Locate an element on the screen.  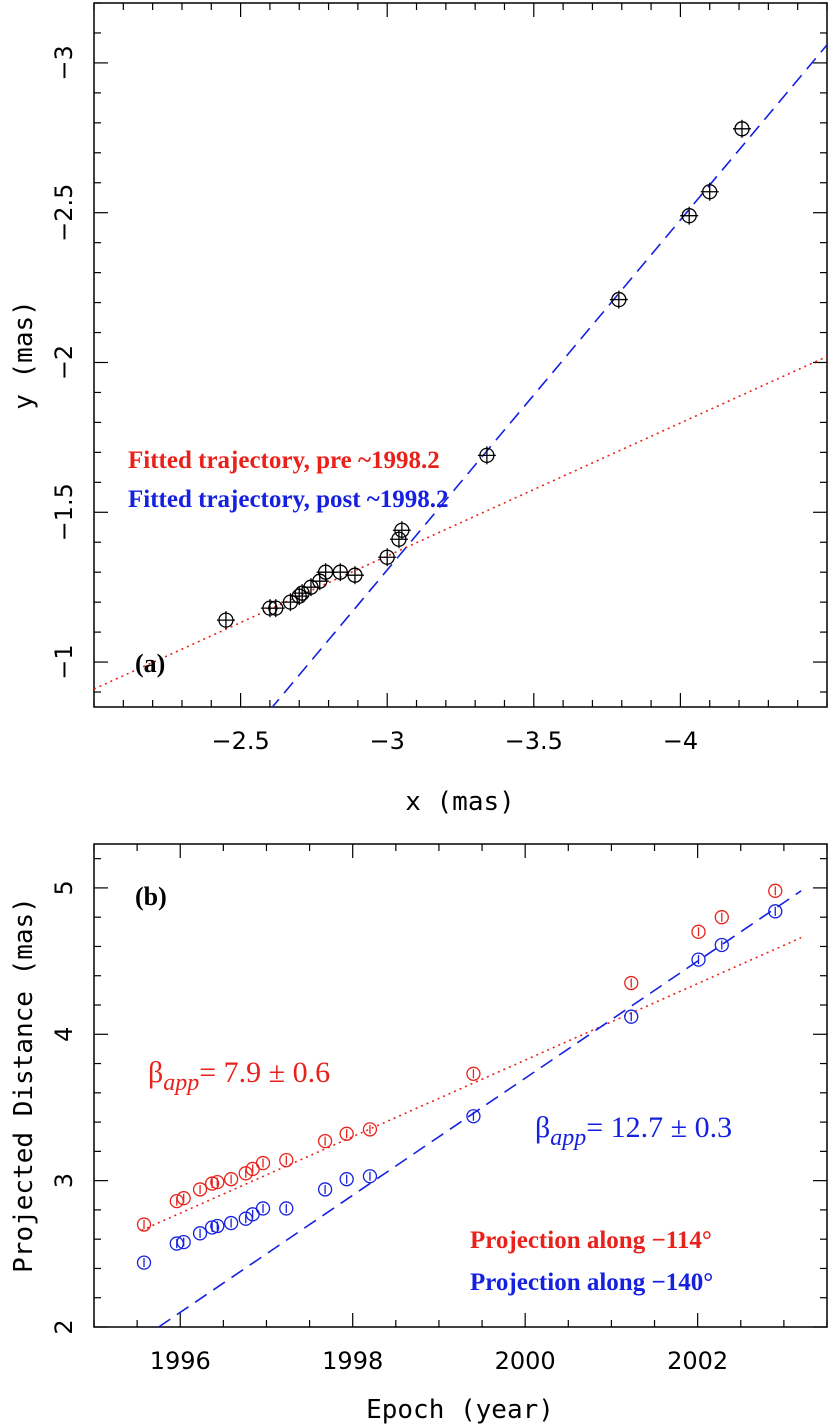
y-tick-label: −2.5 is located at coordinates (64, 213).